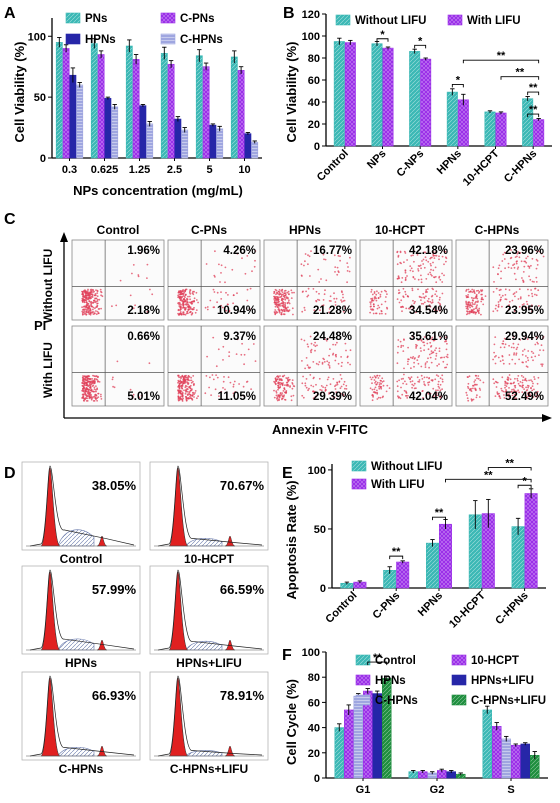 This screenshot has height=803, width=560. I want to click on panel-b-ylabel: Cell Viability (%), so click(291, 92).